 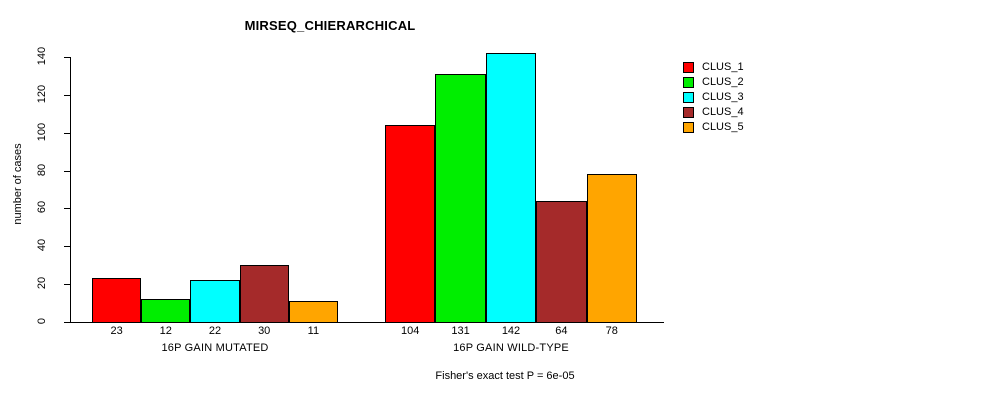 What do you see at coordinates (460, 331) in the screenshot?
I see `bar-value-label: 131` at bounding box center [460, 331].